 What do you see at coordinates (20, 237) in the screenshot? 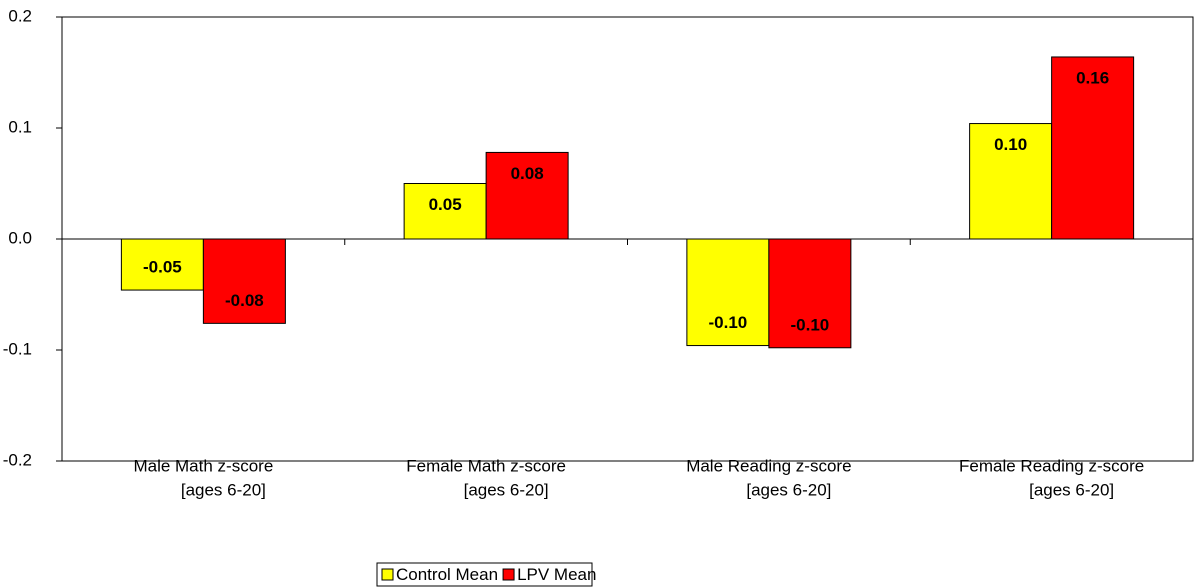
I see `y-tick-label: 0.0` at bounding box center [20, 237].